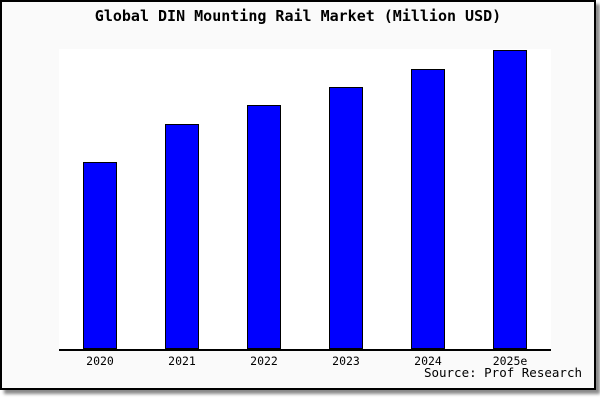 The image size is (600, 400). What do you see at coordinates (182, 361) in the screenshot?
I see `x-tick-label-2021: 2021` at bounding box center [182, 361].